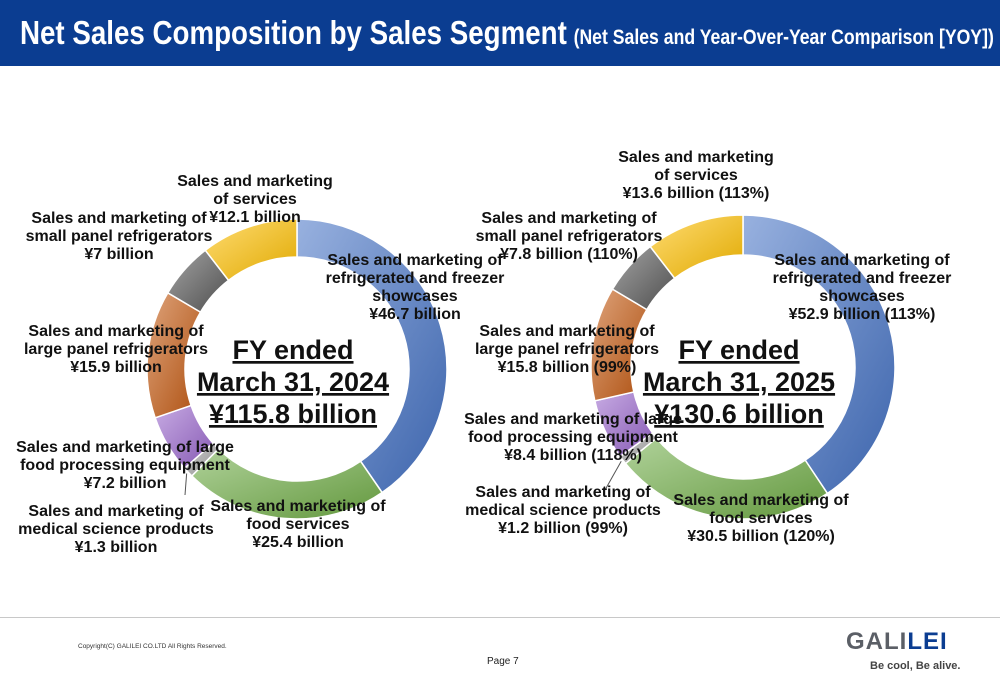  I want to click on center-text: March 31, 2025, so click(739, 382).